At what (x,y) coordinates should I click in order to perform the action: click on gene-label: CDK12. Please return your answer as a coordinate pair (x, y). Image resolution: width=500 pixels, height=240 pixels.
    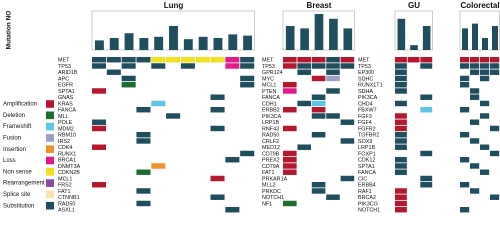
    Looking at the image, I should click on (366, 161).